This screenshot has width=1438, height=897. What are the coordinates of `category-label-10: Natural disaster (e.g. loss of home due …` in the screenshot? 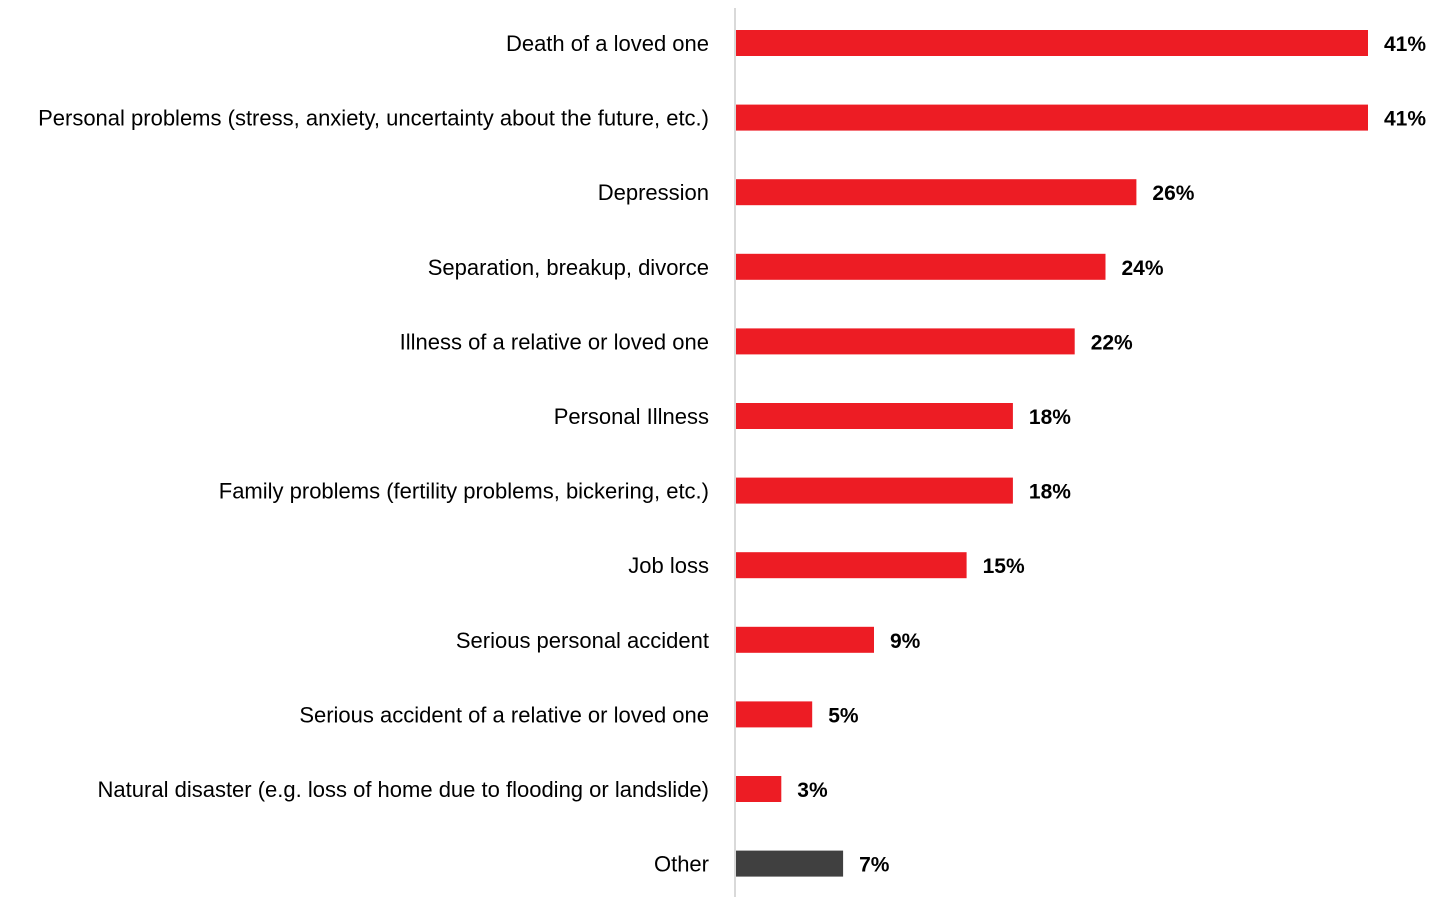 It's located at (403, 789).